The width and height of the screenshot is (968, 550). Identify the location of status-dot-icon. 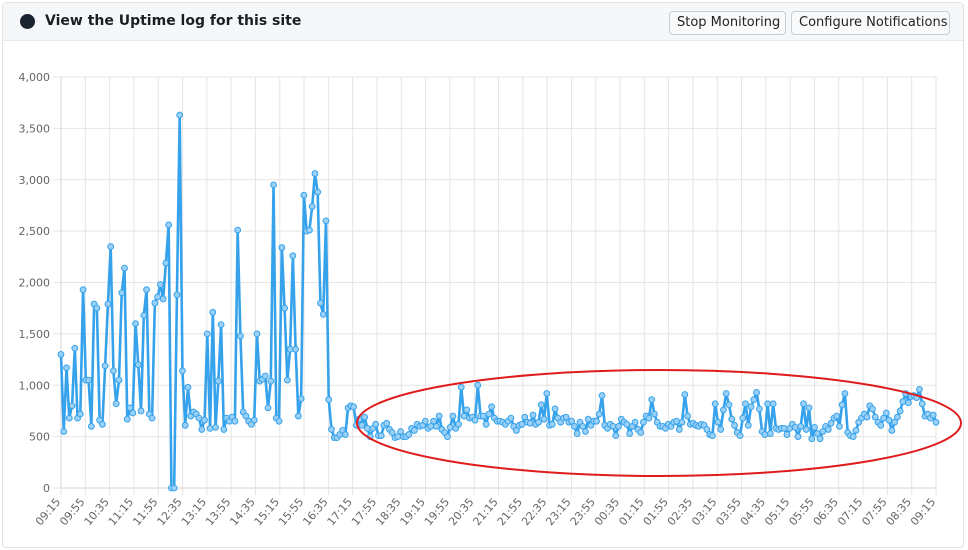
(27, 21).